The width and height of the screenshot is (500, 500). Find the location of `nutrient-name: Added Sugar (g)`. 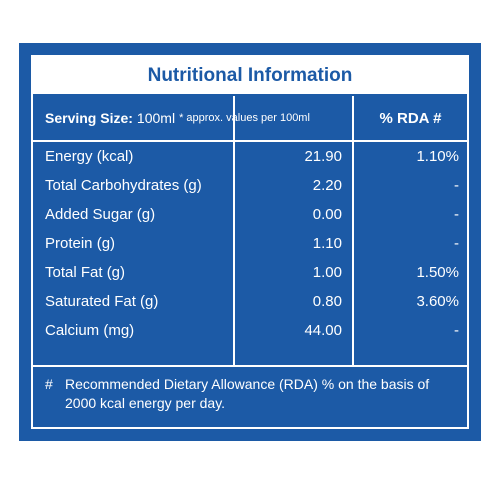

nutrient-name: Added Sugar (g) is located at coordinates (100, 214).